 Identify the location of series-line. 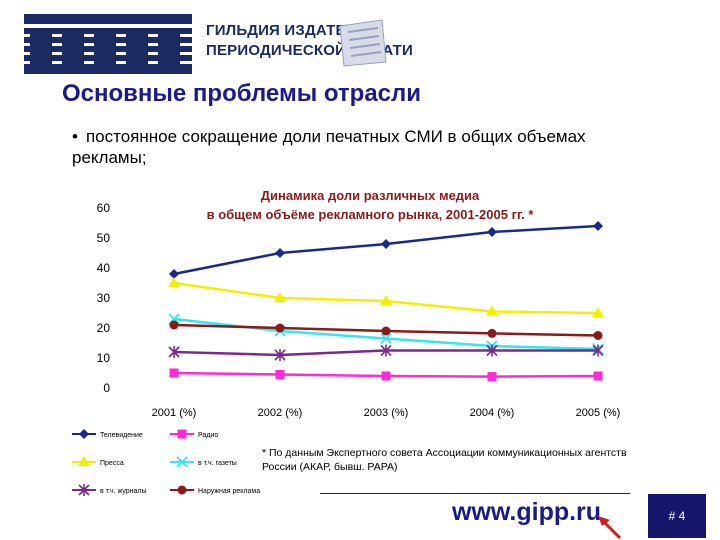
(386, 250).